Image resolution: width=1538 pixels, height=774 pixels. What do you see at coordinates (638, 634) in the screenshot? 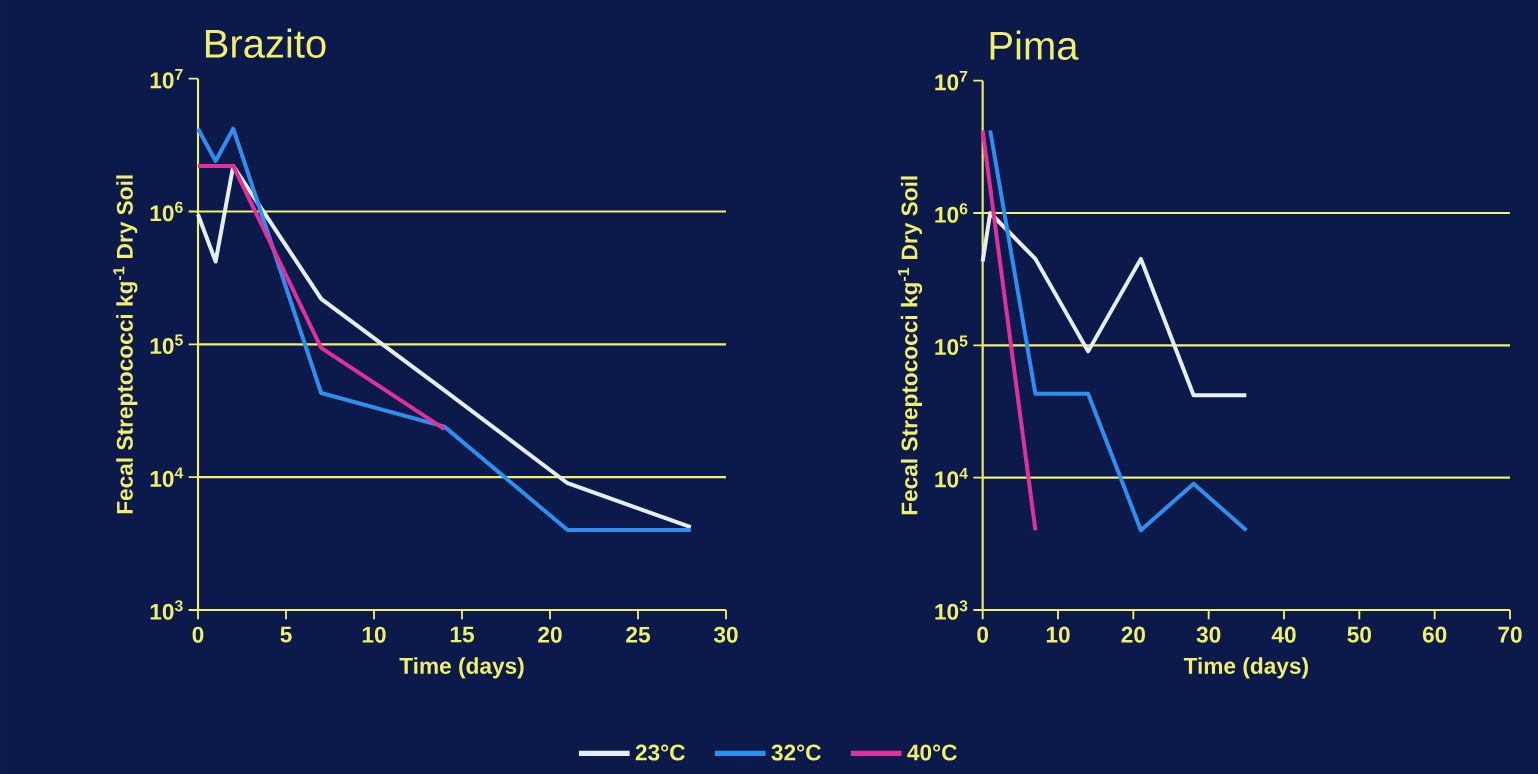
I see `x-tick-label: 25` at bounding box center [638, 634].